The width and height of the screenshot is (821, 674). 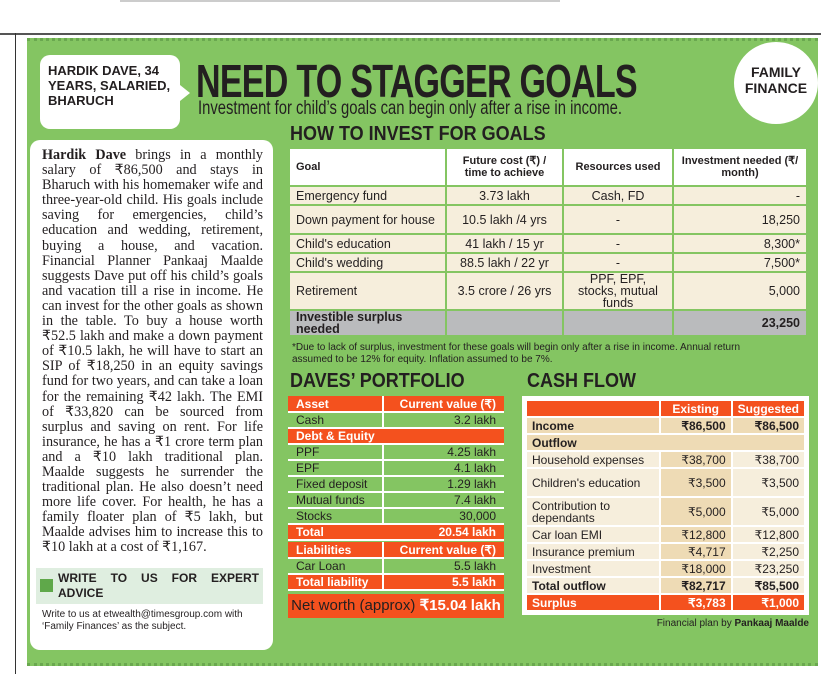 I want to click on cell: Liabilities, so click(x=336, y=550).